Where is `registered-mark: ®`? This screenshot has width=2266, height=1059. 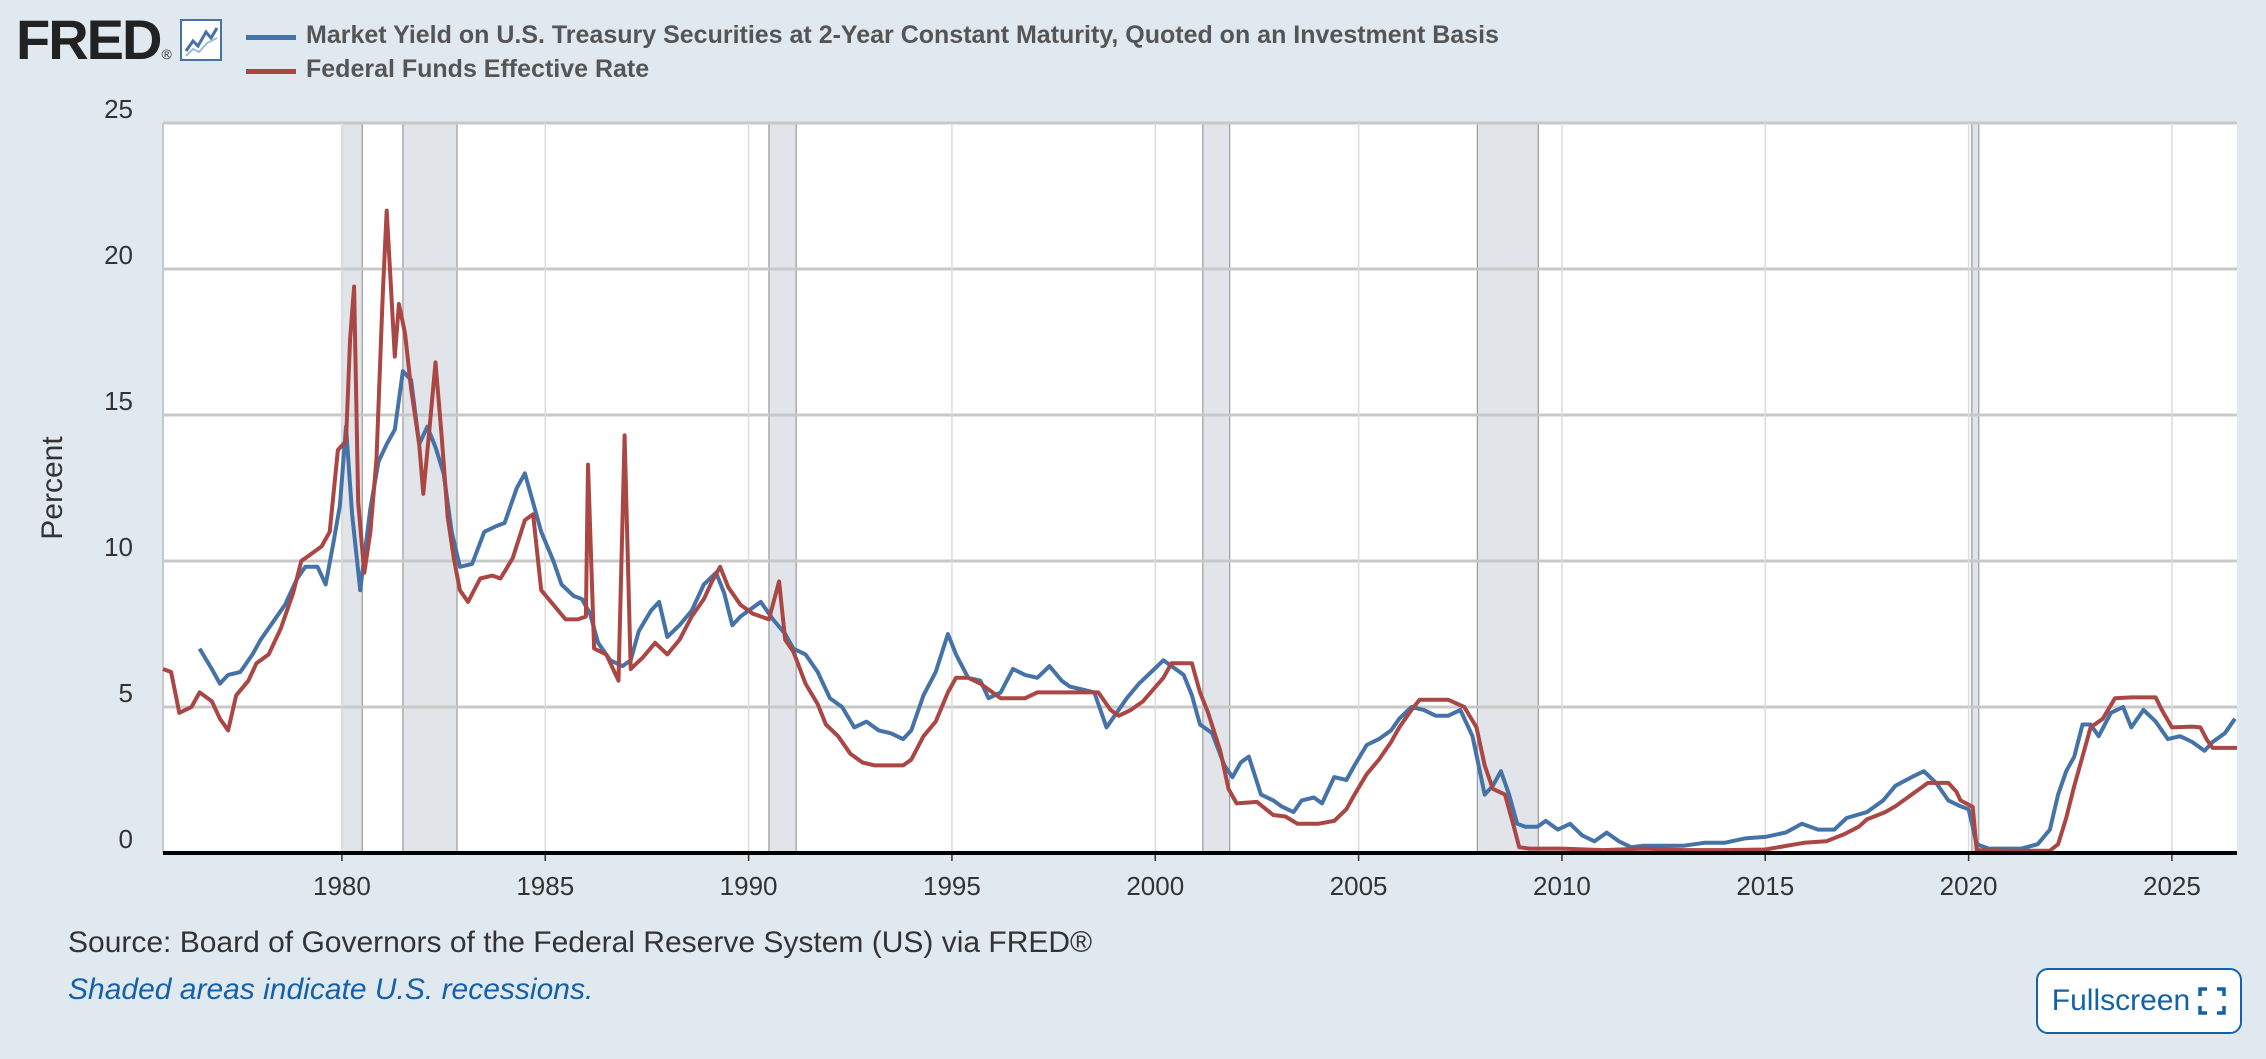
registered-mark: ® is located at coordinates (166, 54).